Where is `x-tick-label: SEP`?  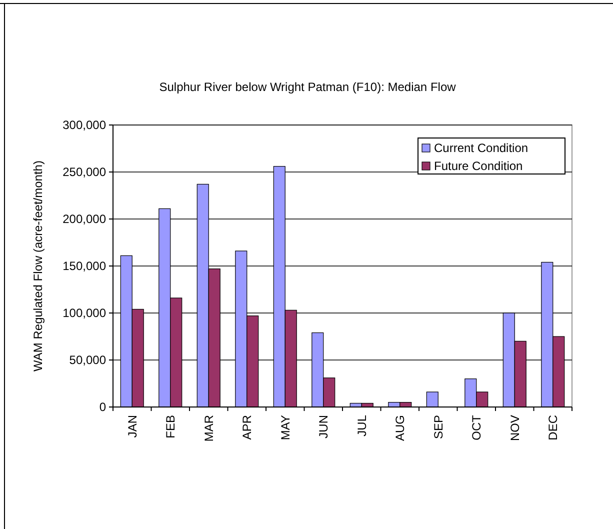
x-tick-label: SEP is located at coordinates (438, 427).